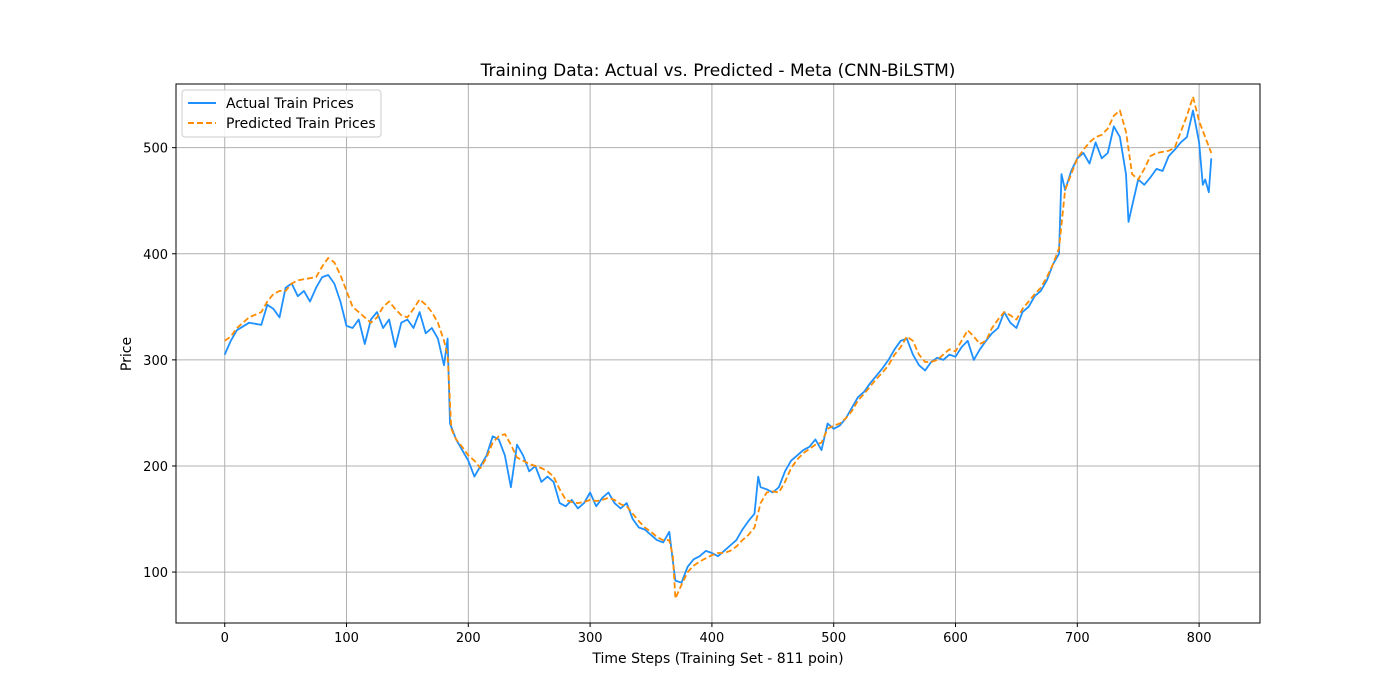 Image resolution: width=1400 pixels, height=700 pixels. What do you see at coordinates (225, 638) in the screenshot?
I see `x-tick-label: 0` at bounding box center [225, 638].